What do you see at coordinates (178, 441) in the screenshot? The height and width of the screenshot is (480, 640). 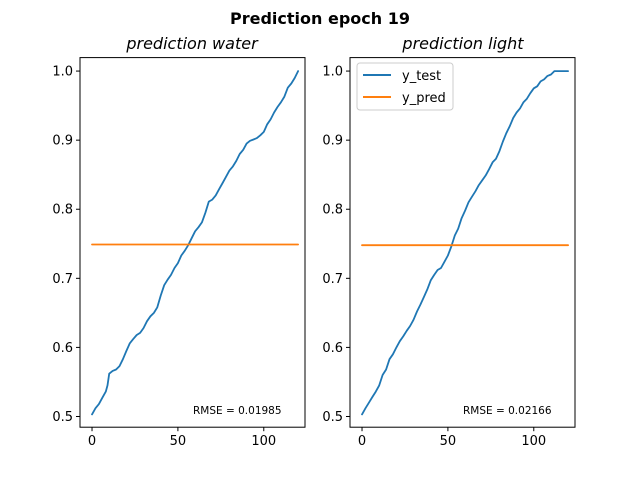 I see `x-tick-label-water: 50` at bounding box center [178, 441].